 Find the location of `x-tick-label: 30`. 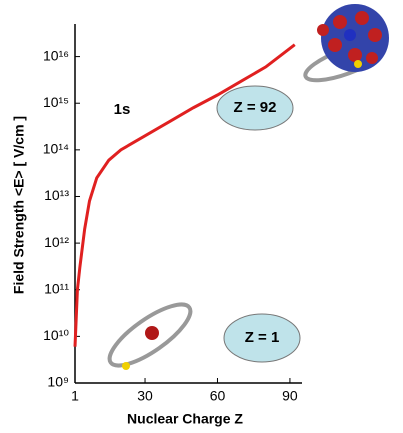

x-tick-label: 30 is located at coordinates (145, 396).